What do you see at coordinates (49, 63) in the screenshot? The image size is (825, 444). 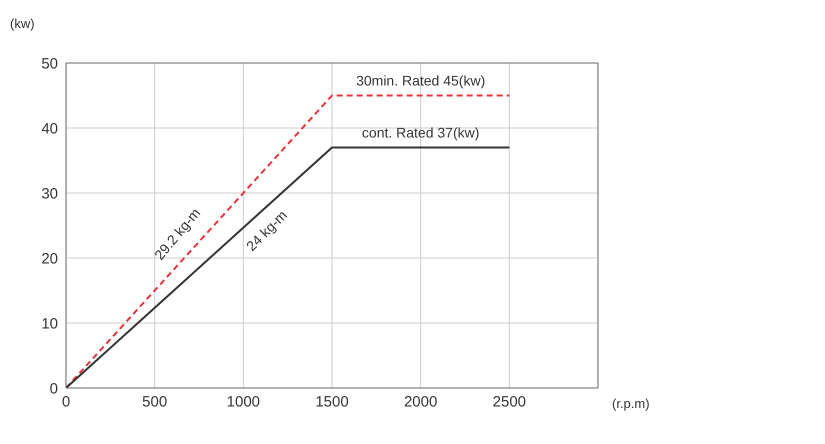 I see `y-tick-label: 50` at bounding box center [49, 63].